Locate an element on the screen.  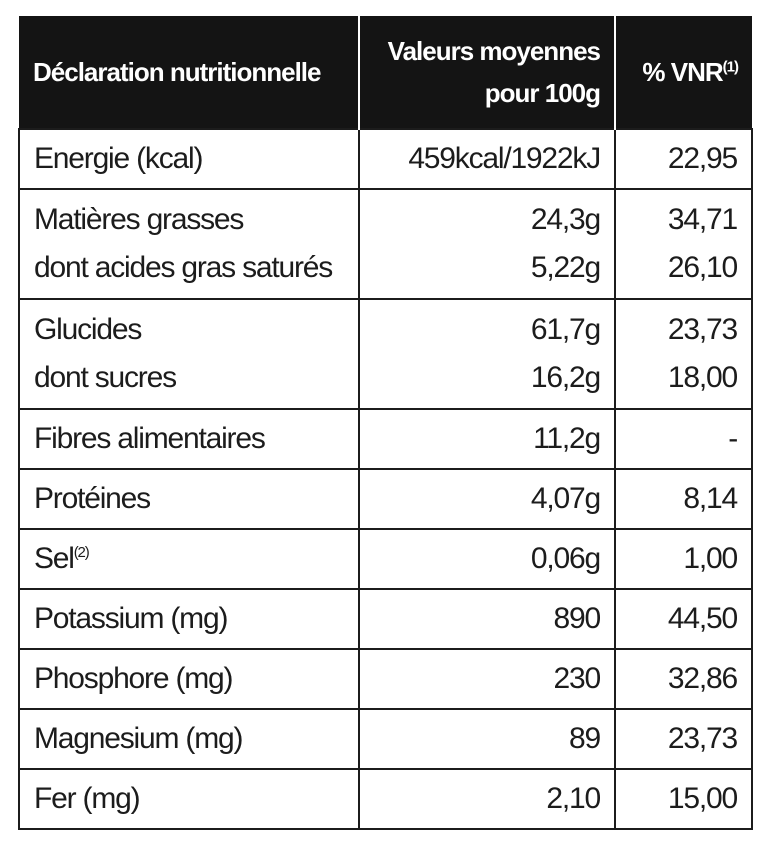
row-vnr: 15,00 is located at coordinates (683, 799).